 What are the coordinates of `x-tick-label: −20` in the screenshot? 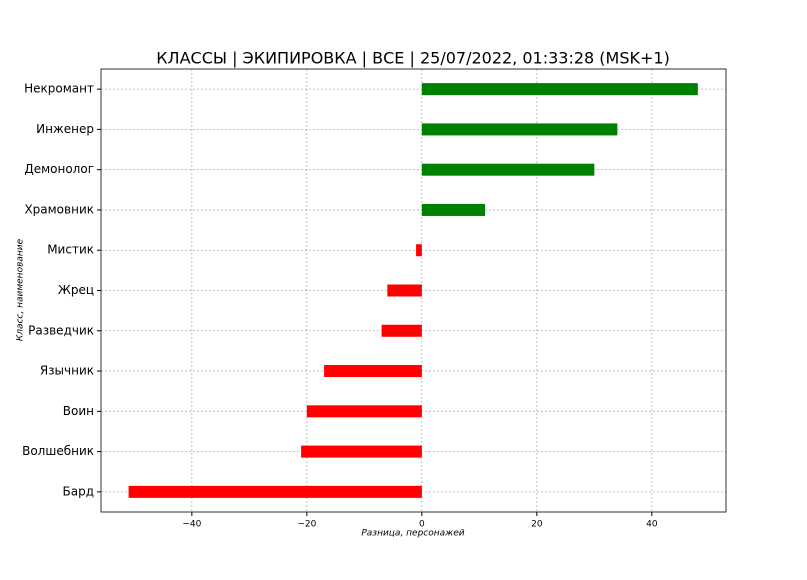 It's located at (306, 525).